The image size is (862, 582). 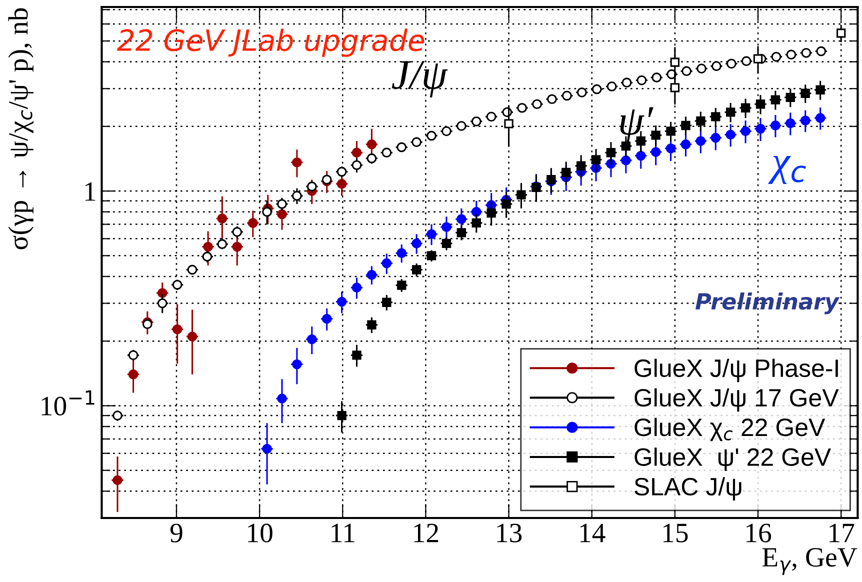 What do you see at coordinates (810, 562) in the screenshot?
I see `x-axis-title: E$_{γ}$, GeV` at bounding box center [810, 562].